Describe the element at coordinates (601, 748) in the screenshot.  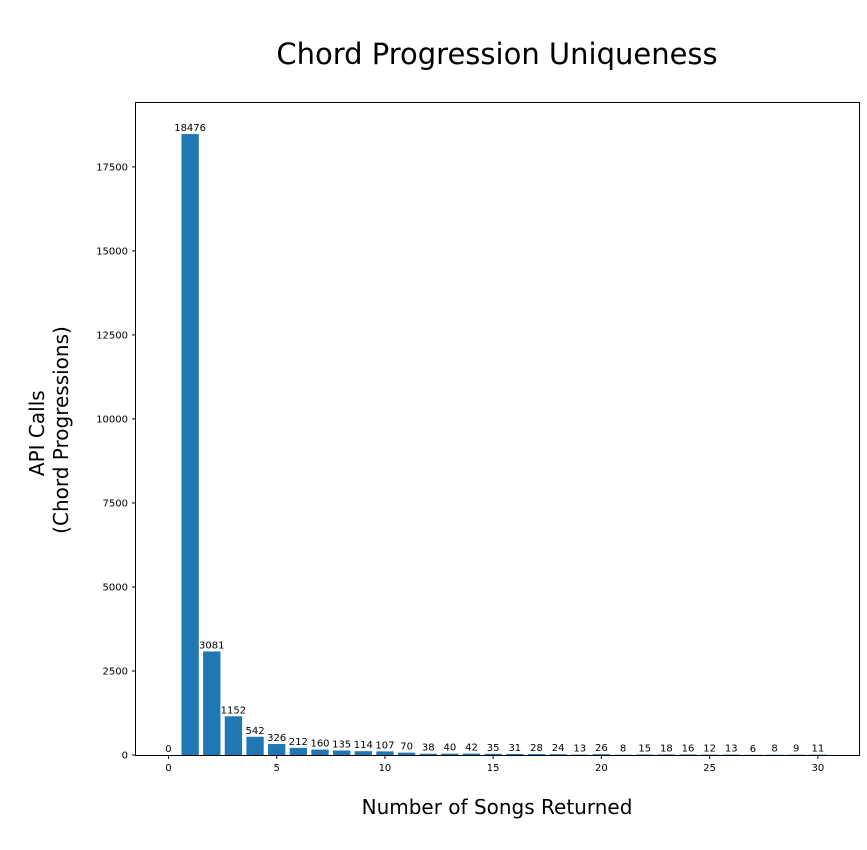
I see `bar-value-label: 26` at that location.